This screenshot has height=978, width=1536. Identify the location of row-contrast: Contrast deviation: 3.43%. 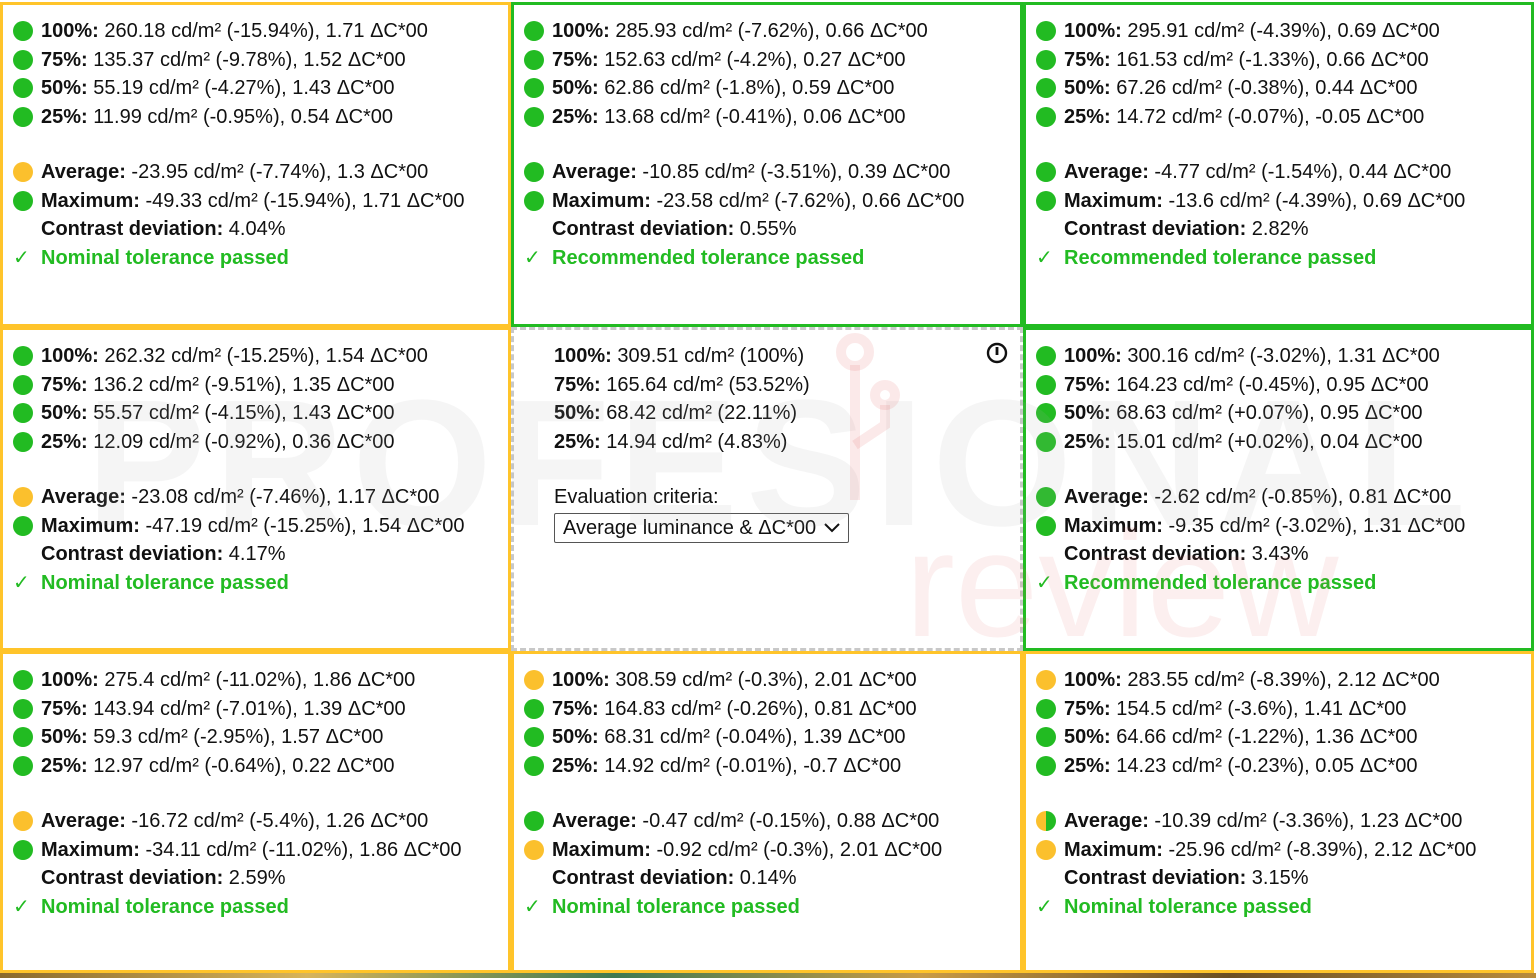
(1186, 554).